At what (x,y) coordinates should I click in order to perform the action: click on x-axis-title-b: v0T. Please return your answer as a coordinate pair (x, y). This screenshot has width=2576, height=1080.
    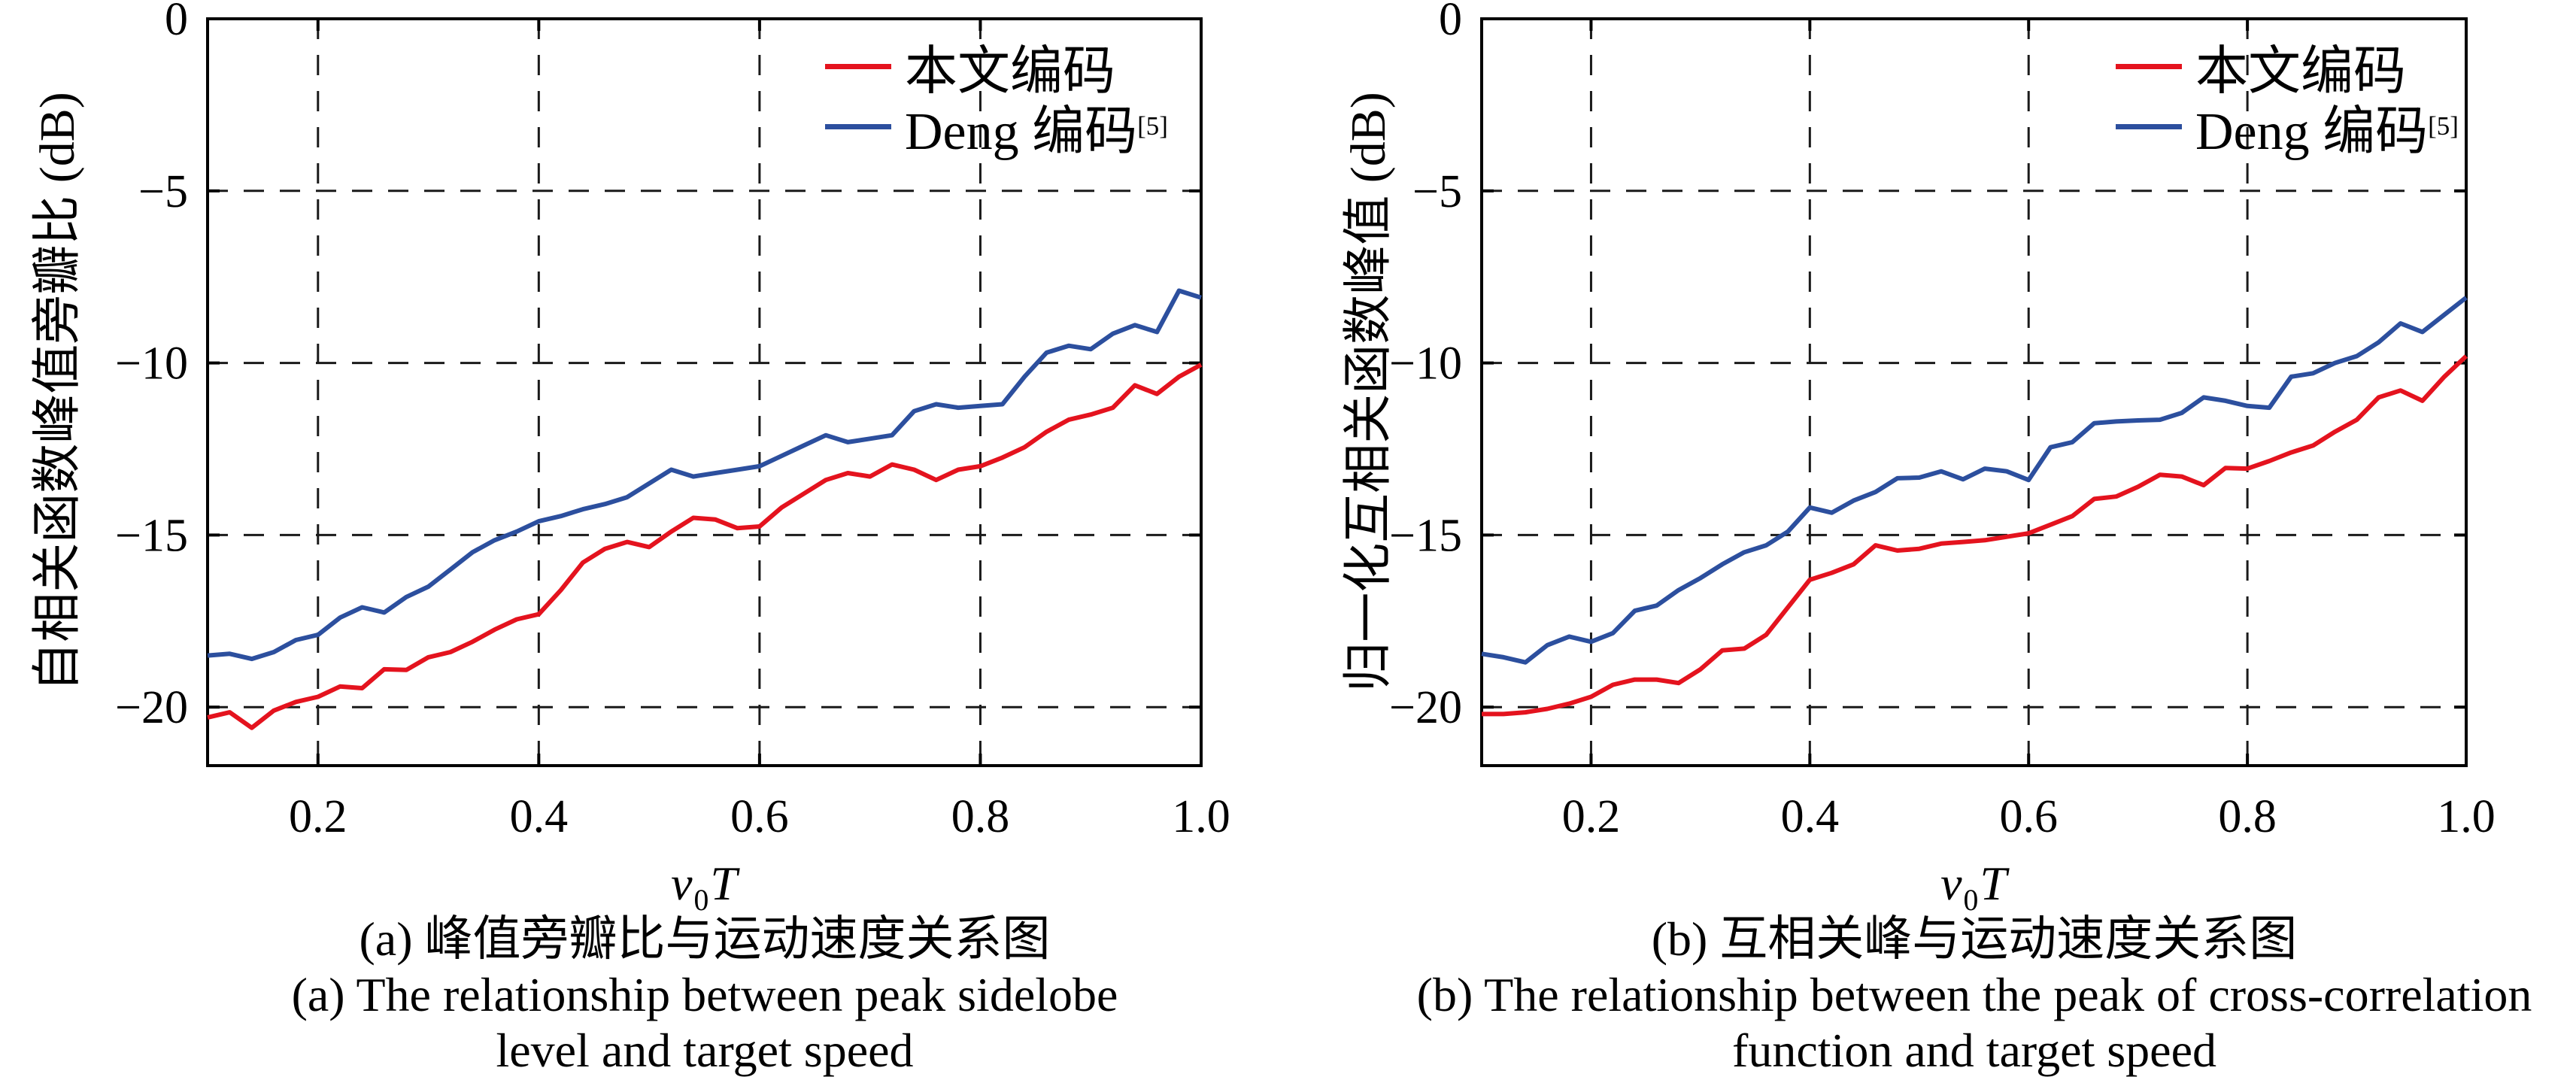
    Looking at the image, I should click on (1974, 887).